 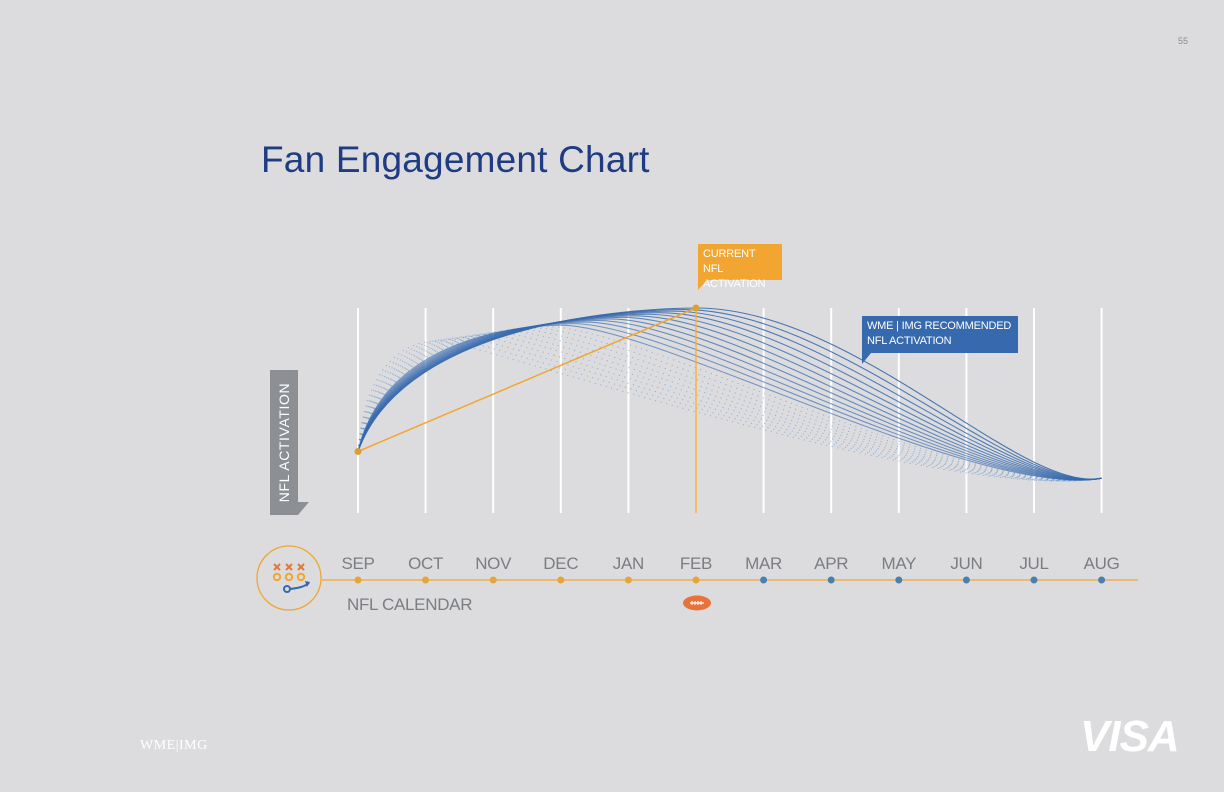 What do you see at coordinates (696, 563) in the screenshot?
I see `month-label-feb: FEB` at bounding box center [696, 563].